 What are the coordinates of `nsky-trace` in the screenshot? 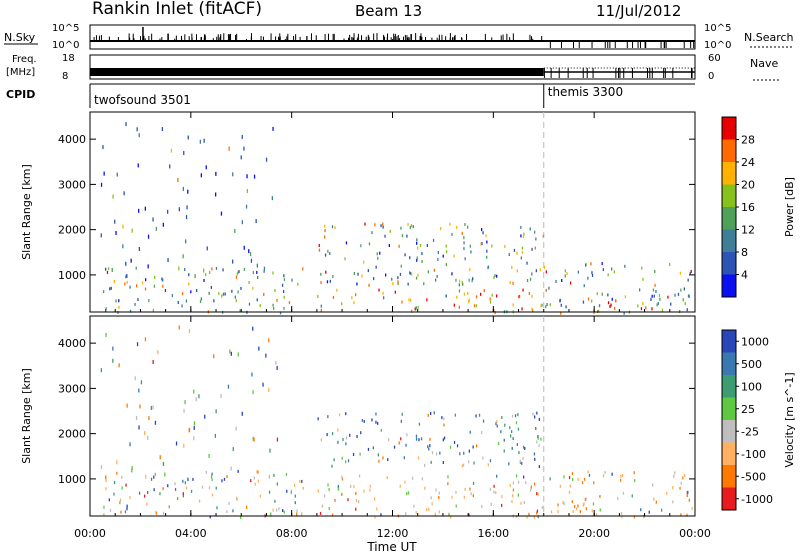 It's located at (392, 37).